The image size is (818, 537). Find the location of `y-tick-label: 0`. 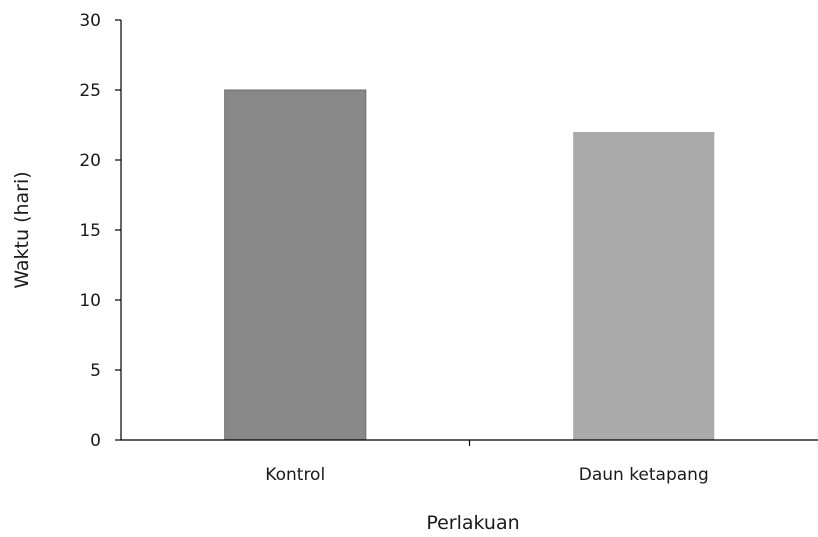

y-tick-label: 0 is located at coordinates (95, 441).